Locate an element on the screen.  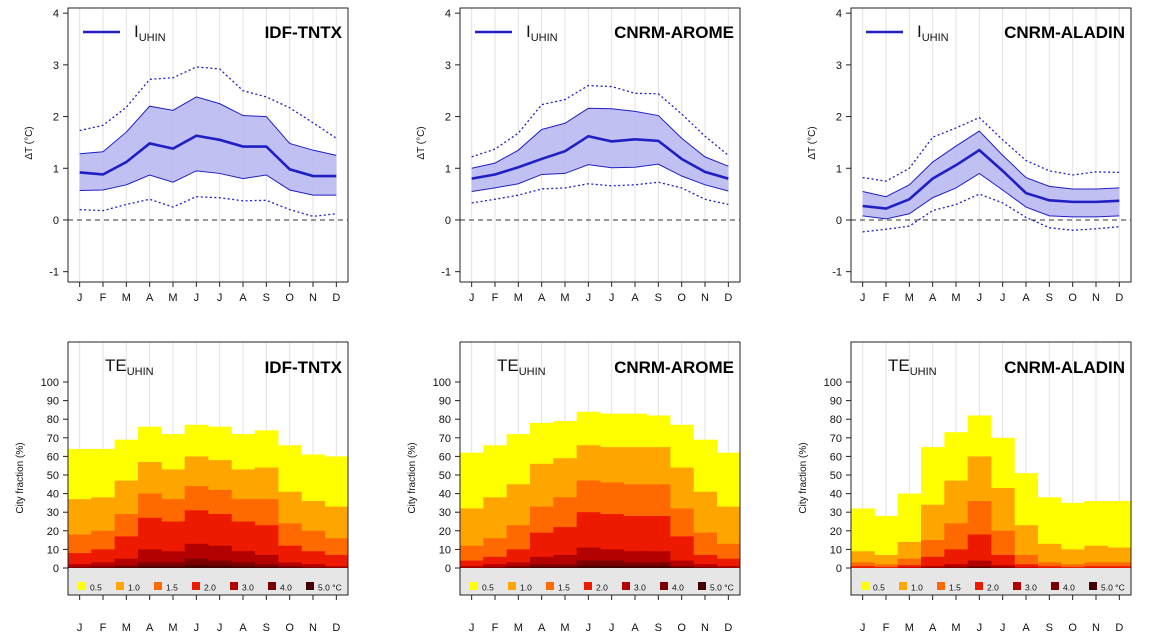
legend-entry: 4.0 is located at coordinates (678, 588).